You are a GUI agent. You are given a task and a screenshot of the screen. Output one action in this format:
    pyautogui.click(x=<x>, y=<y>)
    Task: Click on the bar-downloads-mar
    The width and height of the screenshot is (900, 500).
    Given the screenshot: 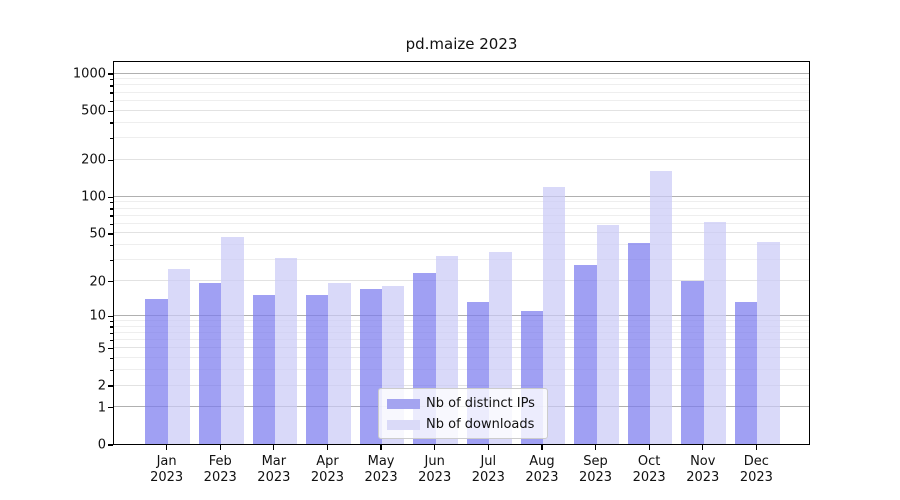 What is the action you would take?
    pyautogui.click(x=286, y=350)
    